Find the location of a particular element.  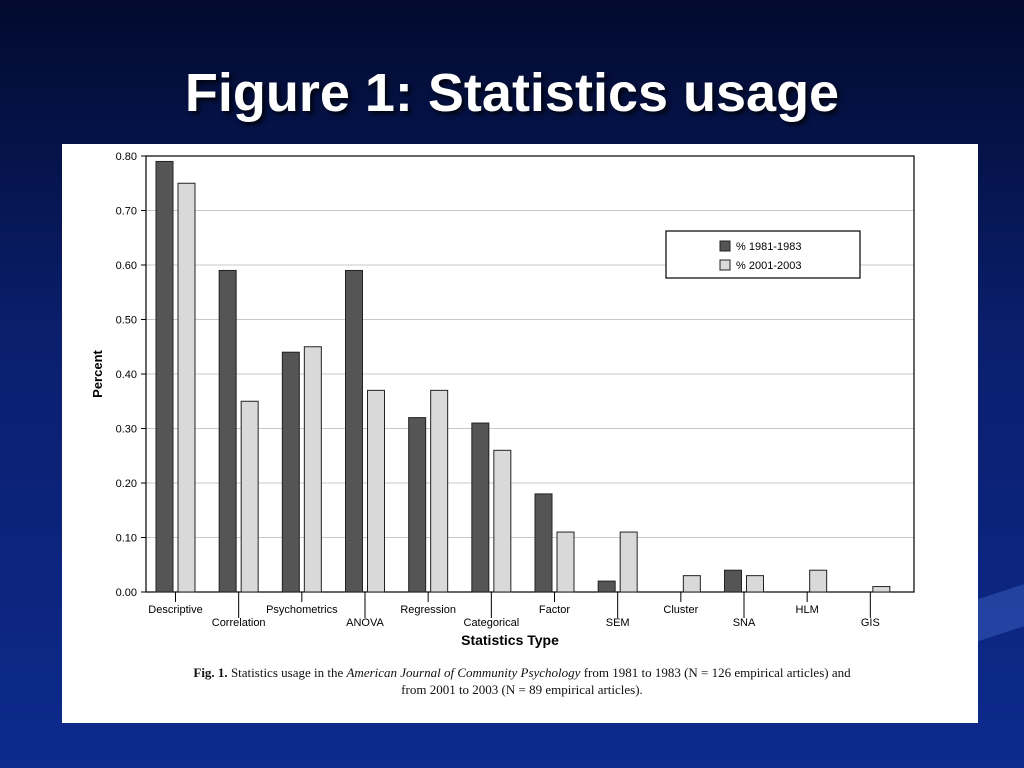

y-tick-label: 0.10 is located at coordinates (126, 539).